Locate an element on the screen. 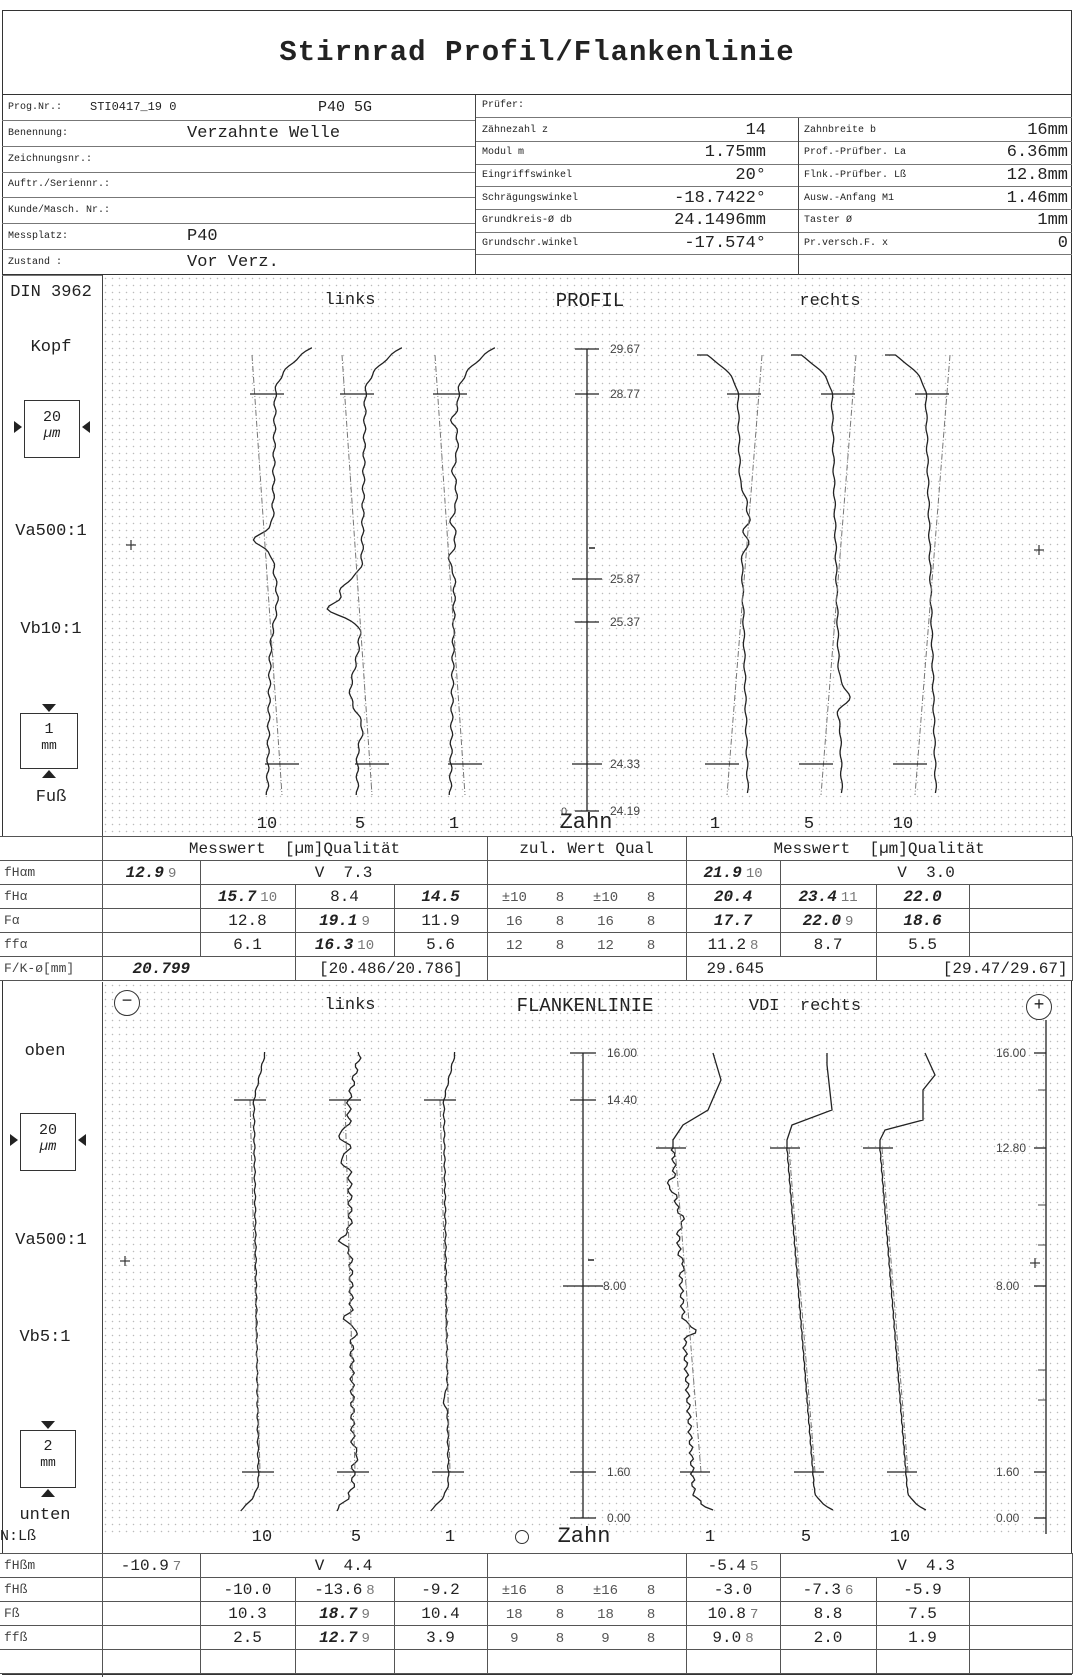  measured-value: -13.6 is located at coordinates (338, 1589).